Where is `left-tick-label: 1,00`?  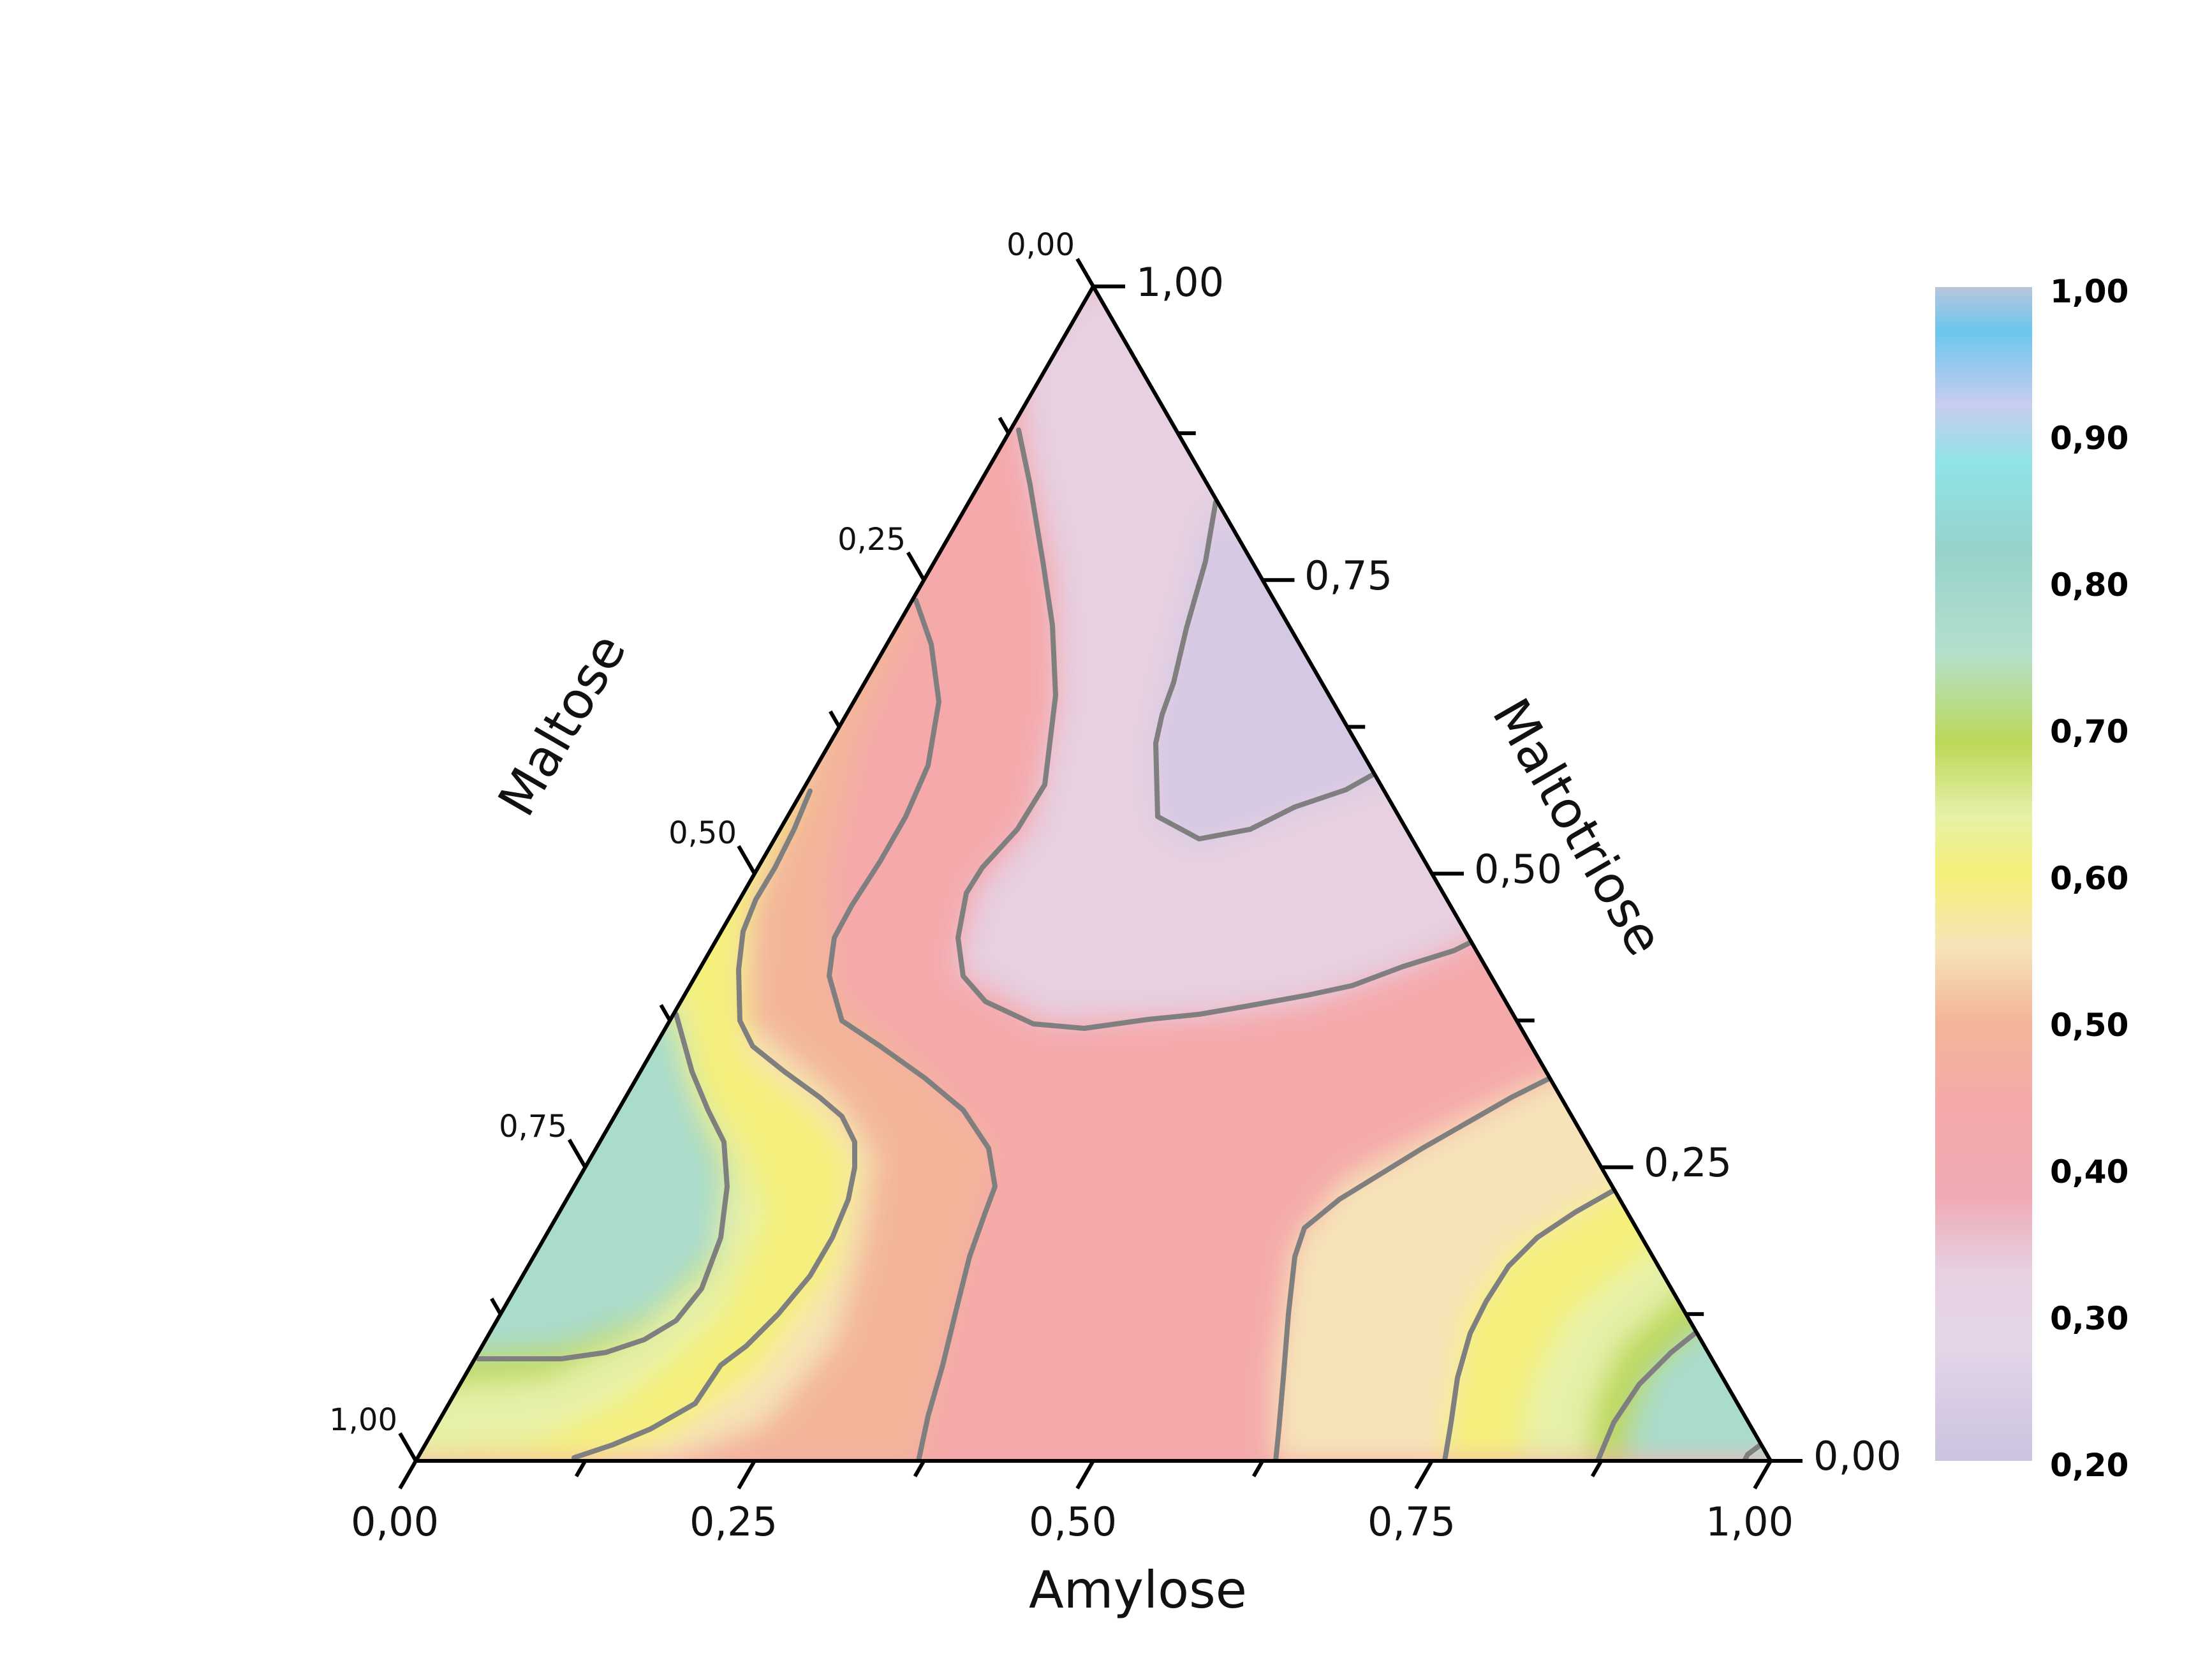 left-tick-label: 1,00 is located at coordinates (363, 1420).